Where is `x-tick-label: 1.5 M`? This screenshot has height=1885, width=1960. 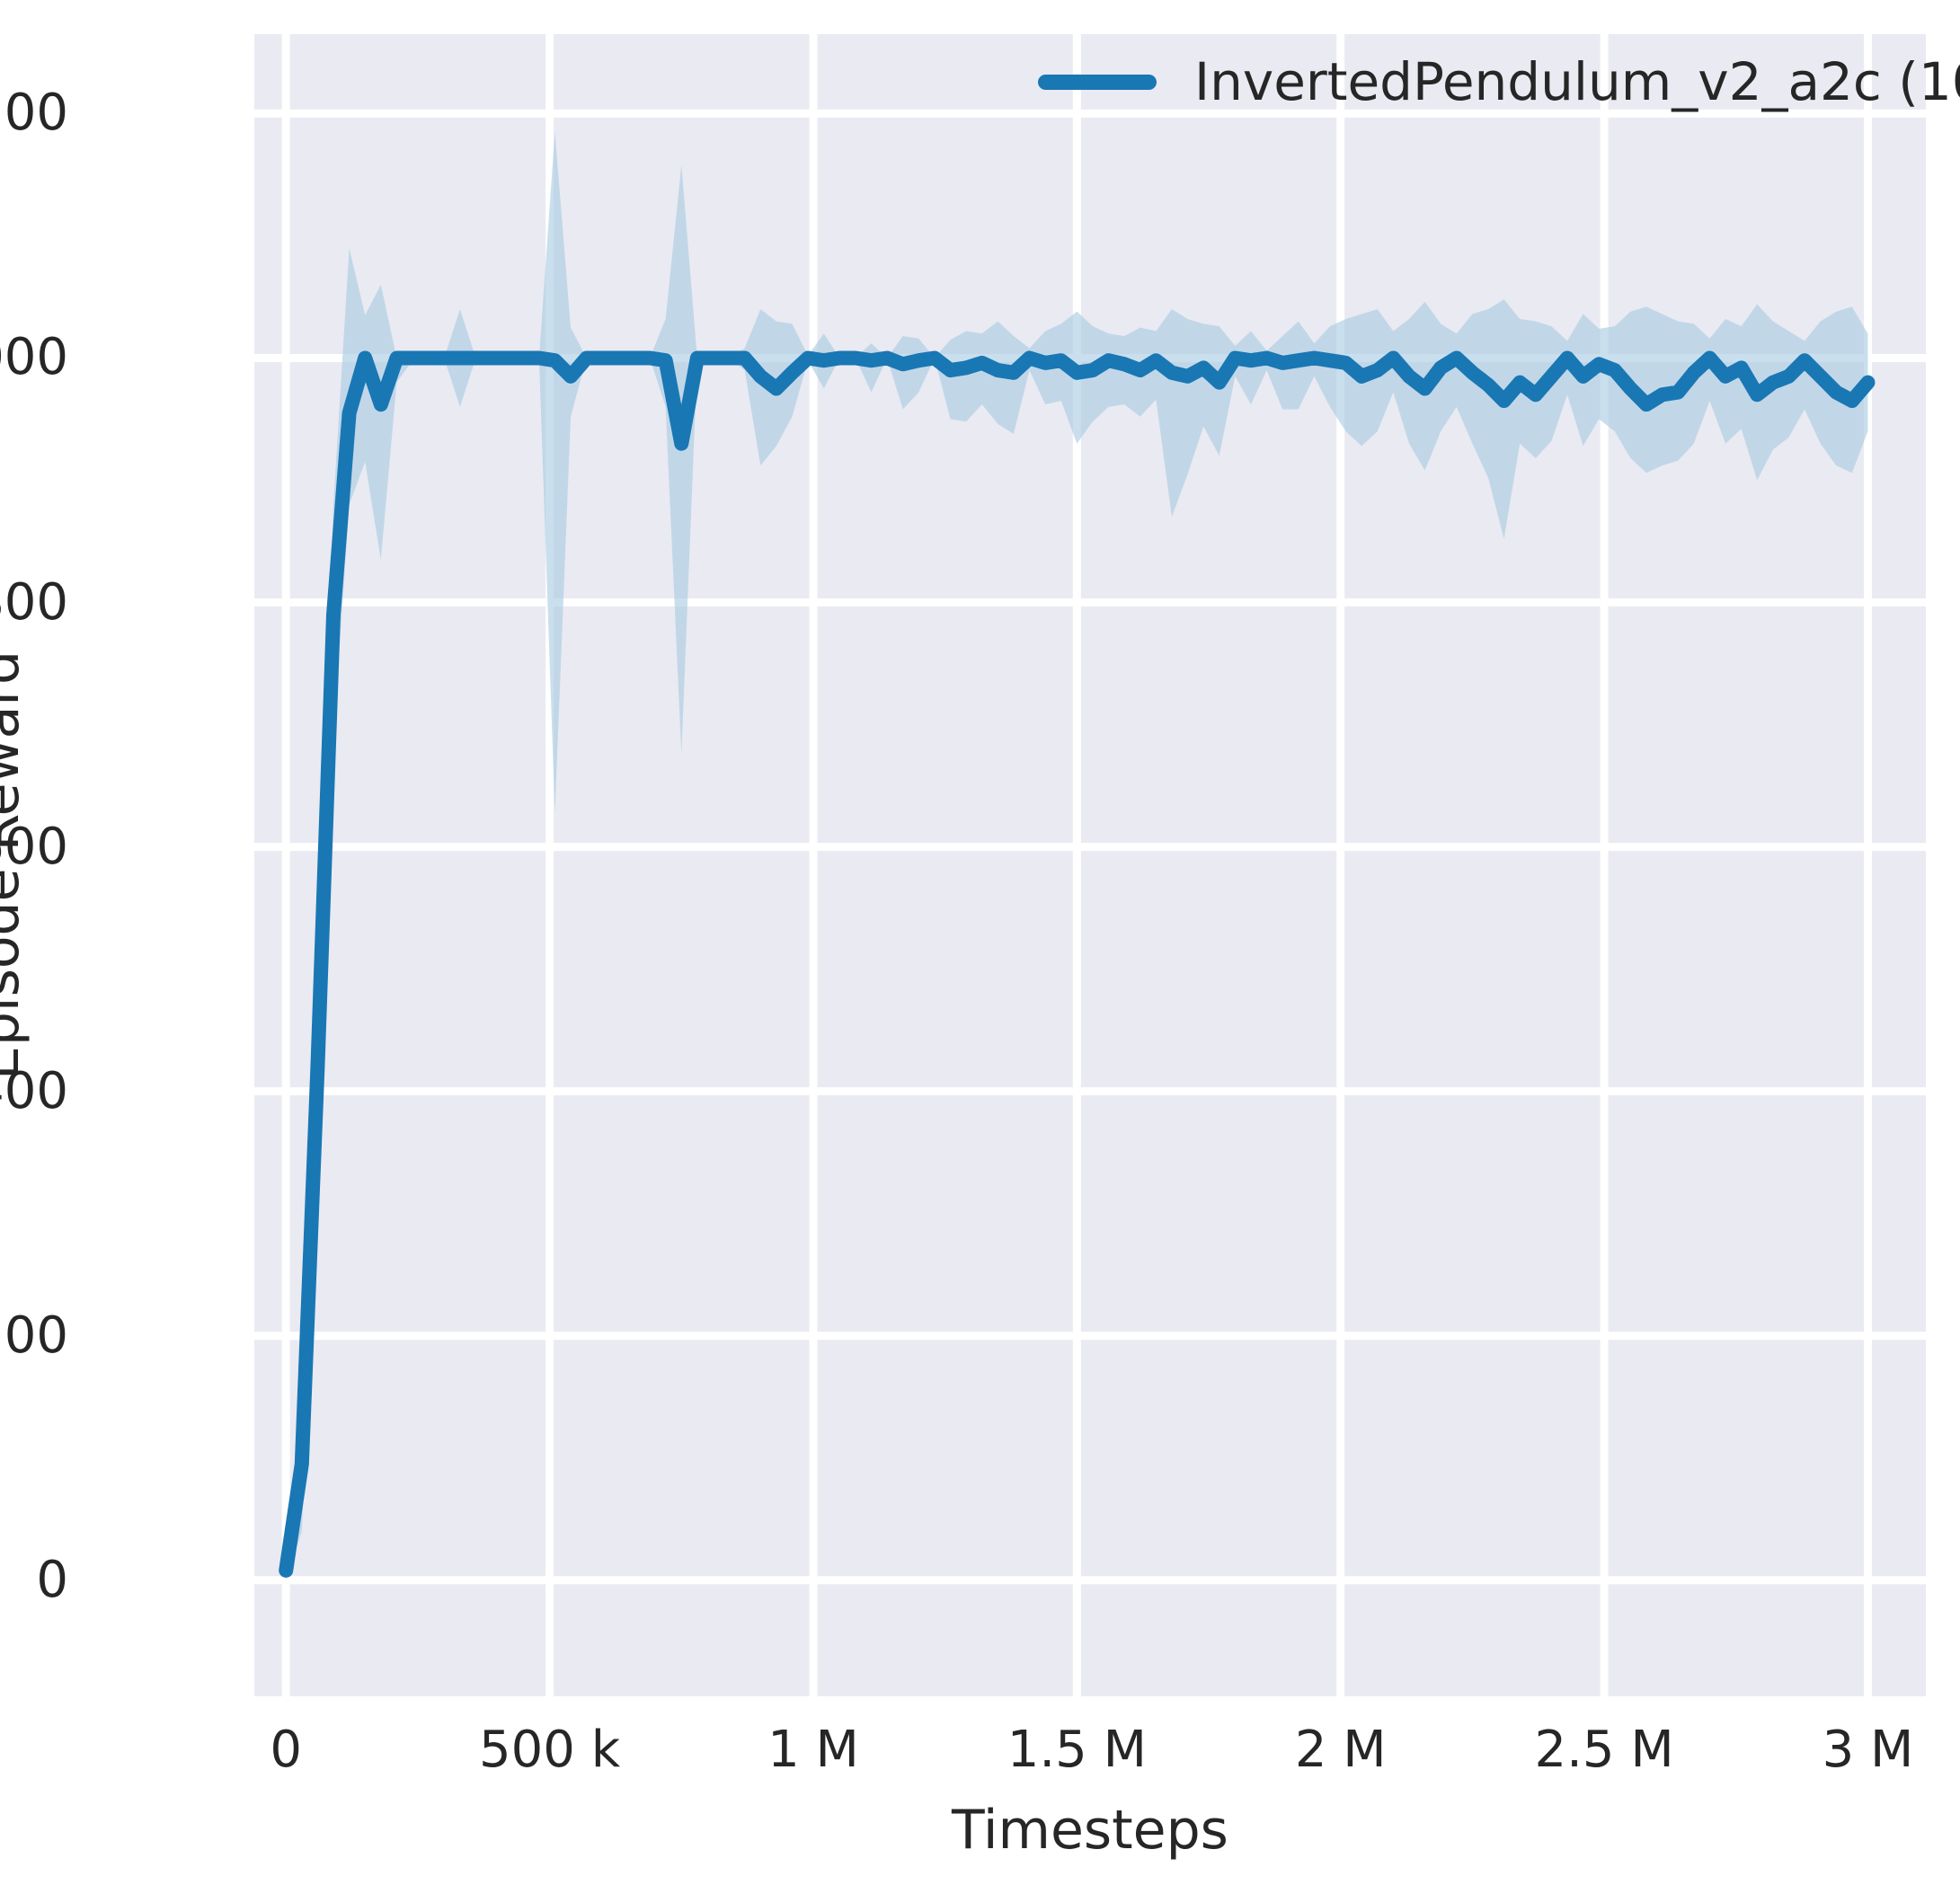 x-tick-label: 1.5 M is located at coordinates (1077, 1750).